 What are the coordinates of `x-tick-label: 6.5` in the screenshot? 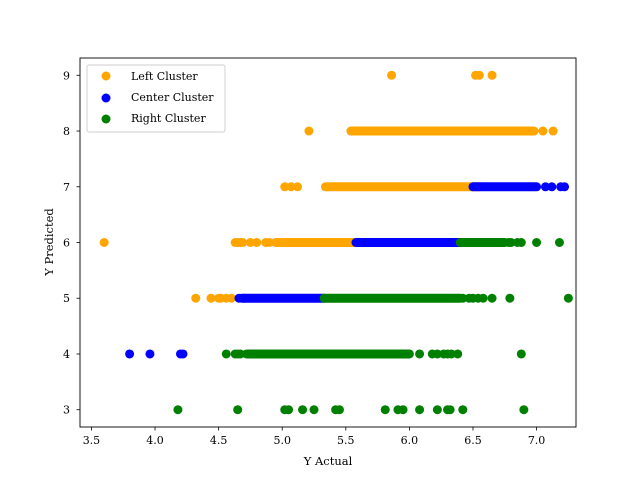 It's located at (473, 440).